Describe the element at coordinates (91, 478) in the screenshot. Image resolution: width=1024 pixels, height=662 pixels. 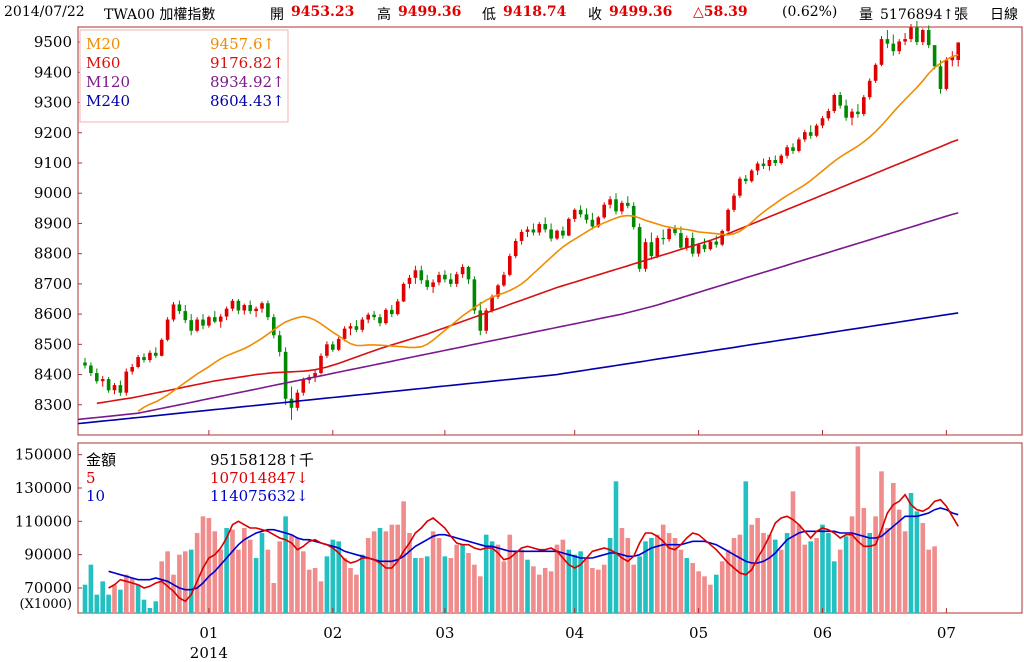
I see `volume-legend-name: 5` at that location.